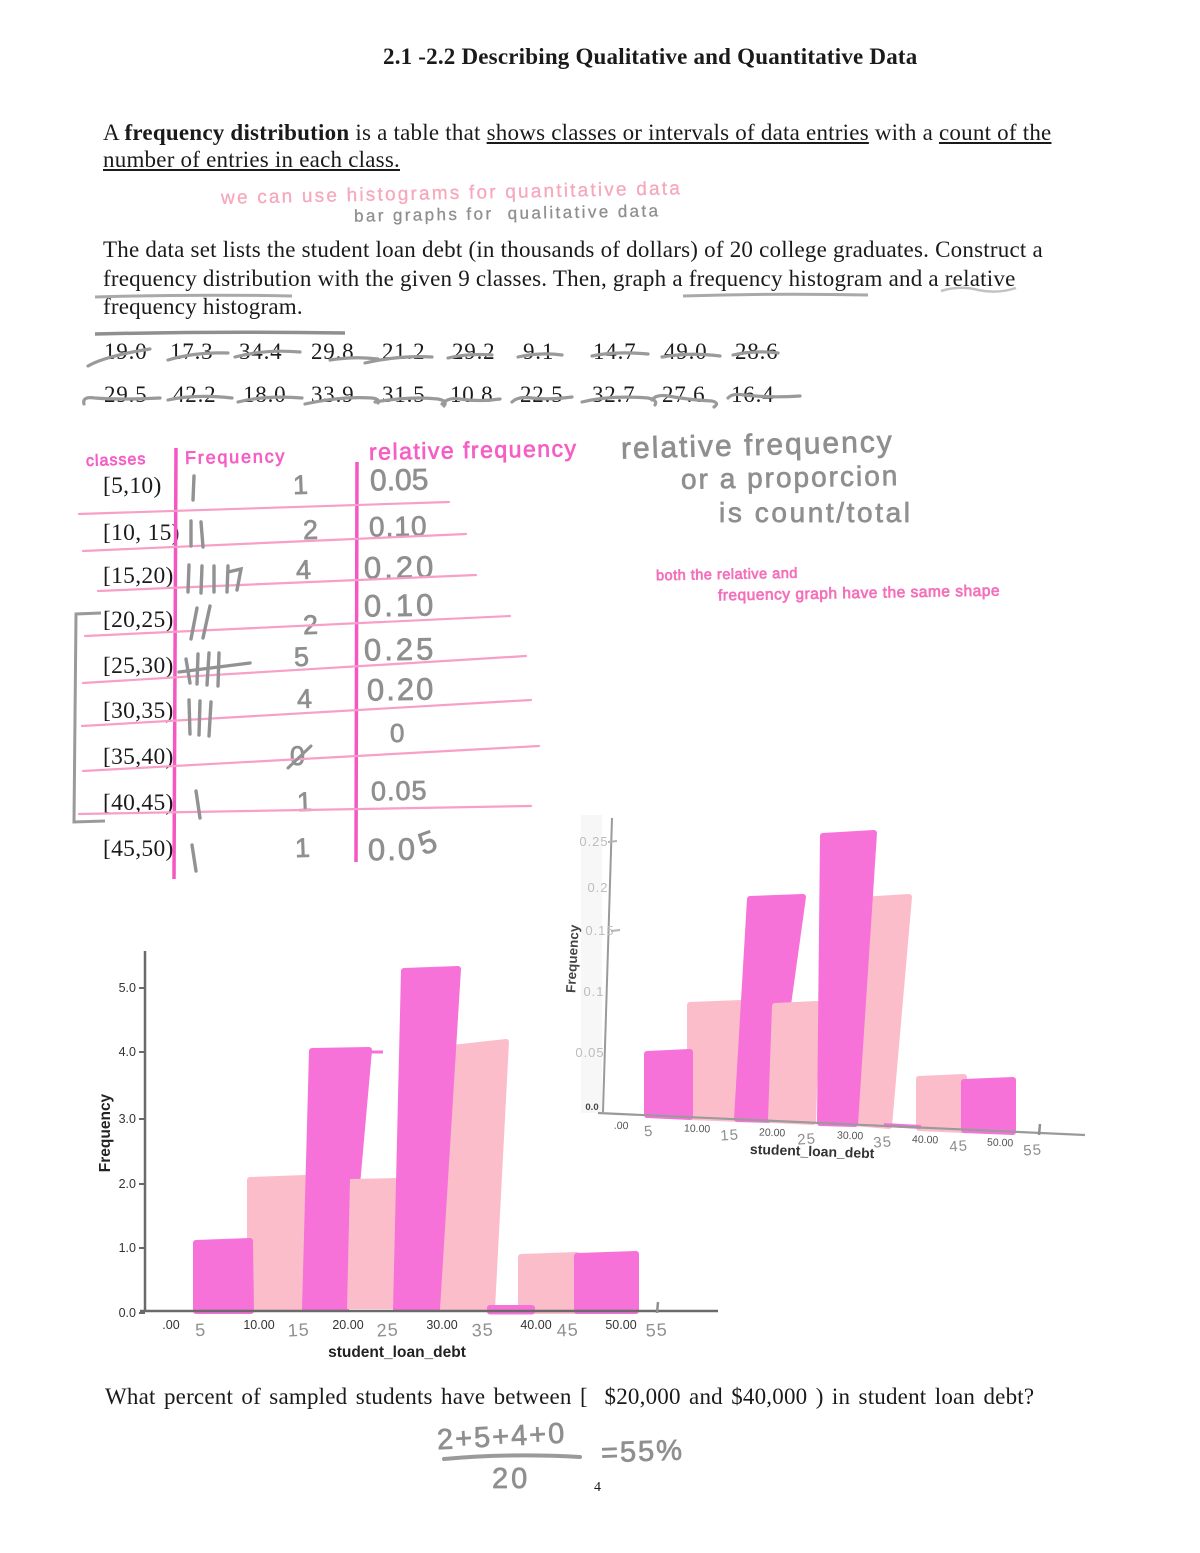 The image size is (1200, 1553). What do you see at coordinates (599, 930) in the screenshot?
I see `svg-text: 0.15` at bounding box center [599, 930].